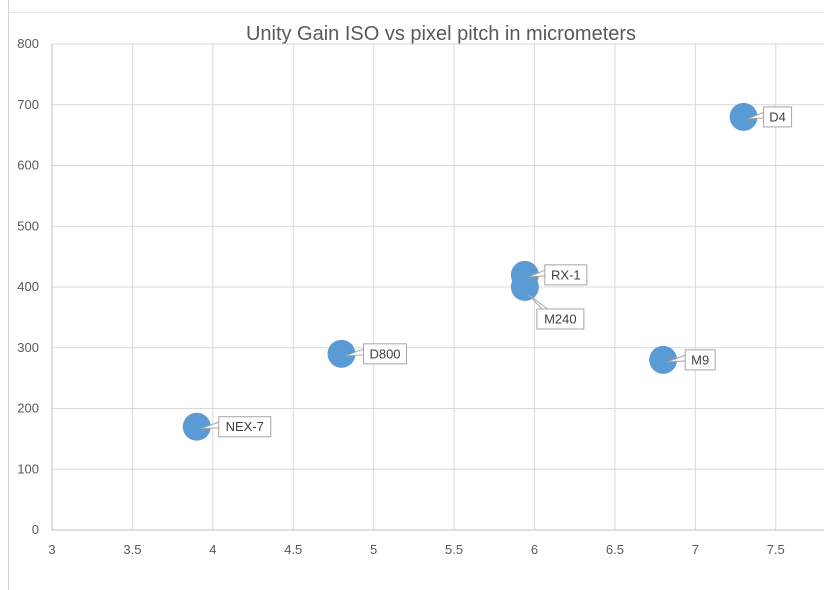 This screenshot has width=824, height=590. What do you see at coordinates (212, 549) in the screenshot?
I see `x-tick-label: 4` at bounding box center [212, 549].